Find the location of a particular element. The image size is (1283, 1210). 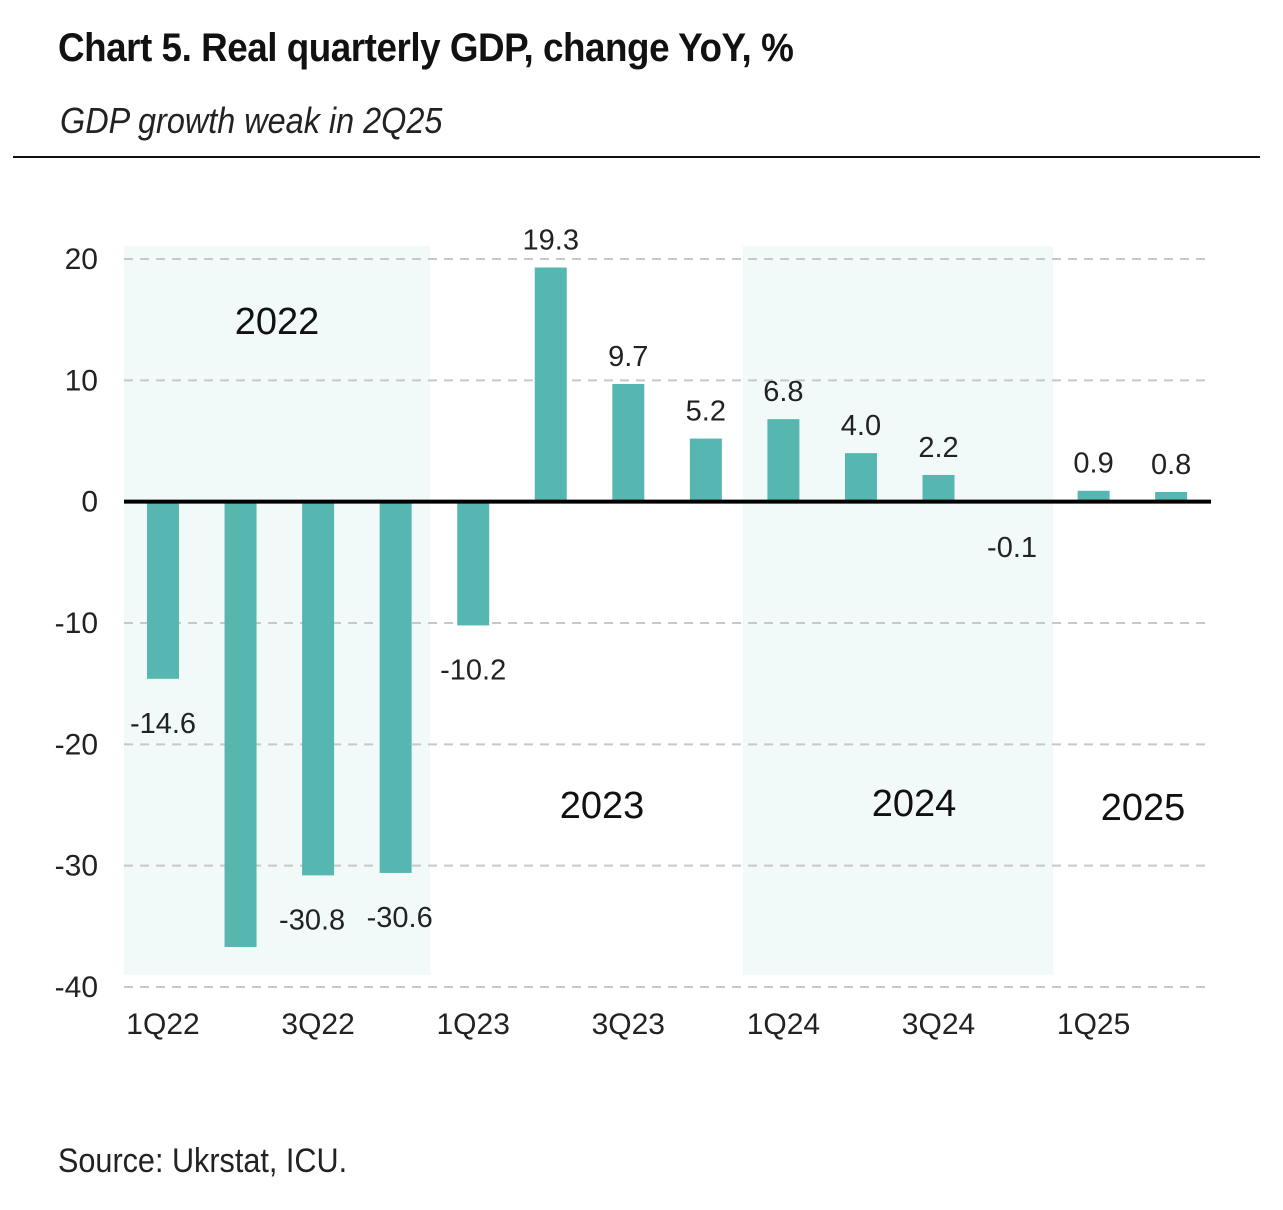

y-tick-label: -40 is located at coordinates (76, 987).